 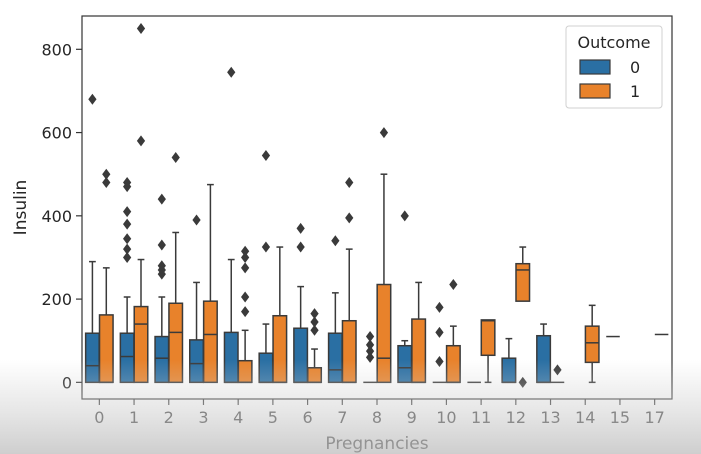 What do you see at coordinates (56, 216) in the screenshot?
I see `y-tick-label: 400` at bounding box center [56, 216].